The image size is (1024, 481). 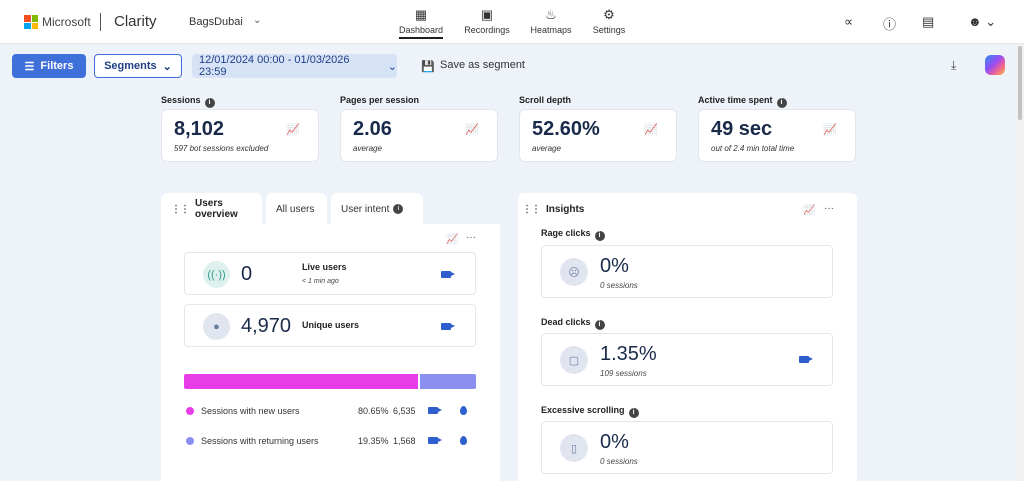 What do you see at coordinates (421, 23) in the screenshot?
I see `nav-dashboard: ▦ Dashboard` at bounding box center [421, 23].